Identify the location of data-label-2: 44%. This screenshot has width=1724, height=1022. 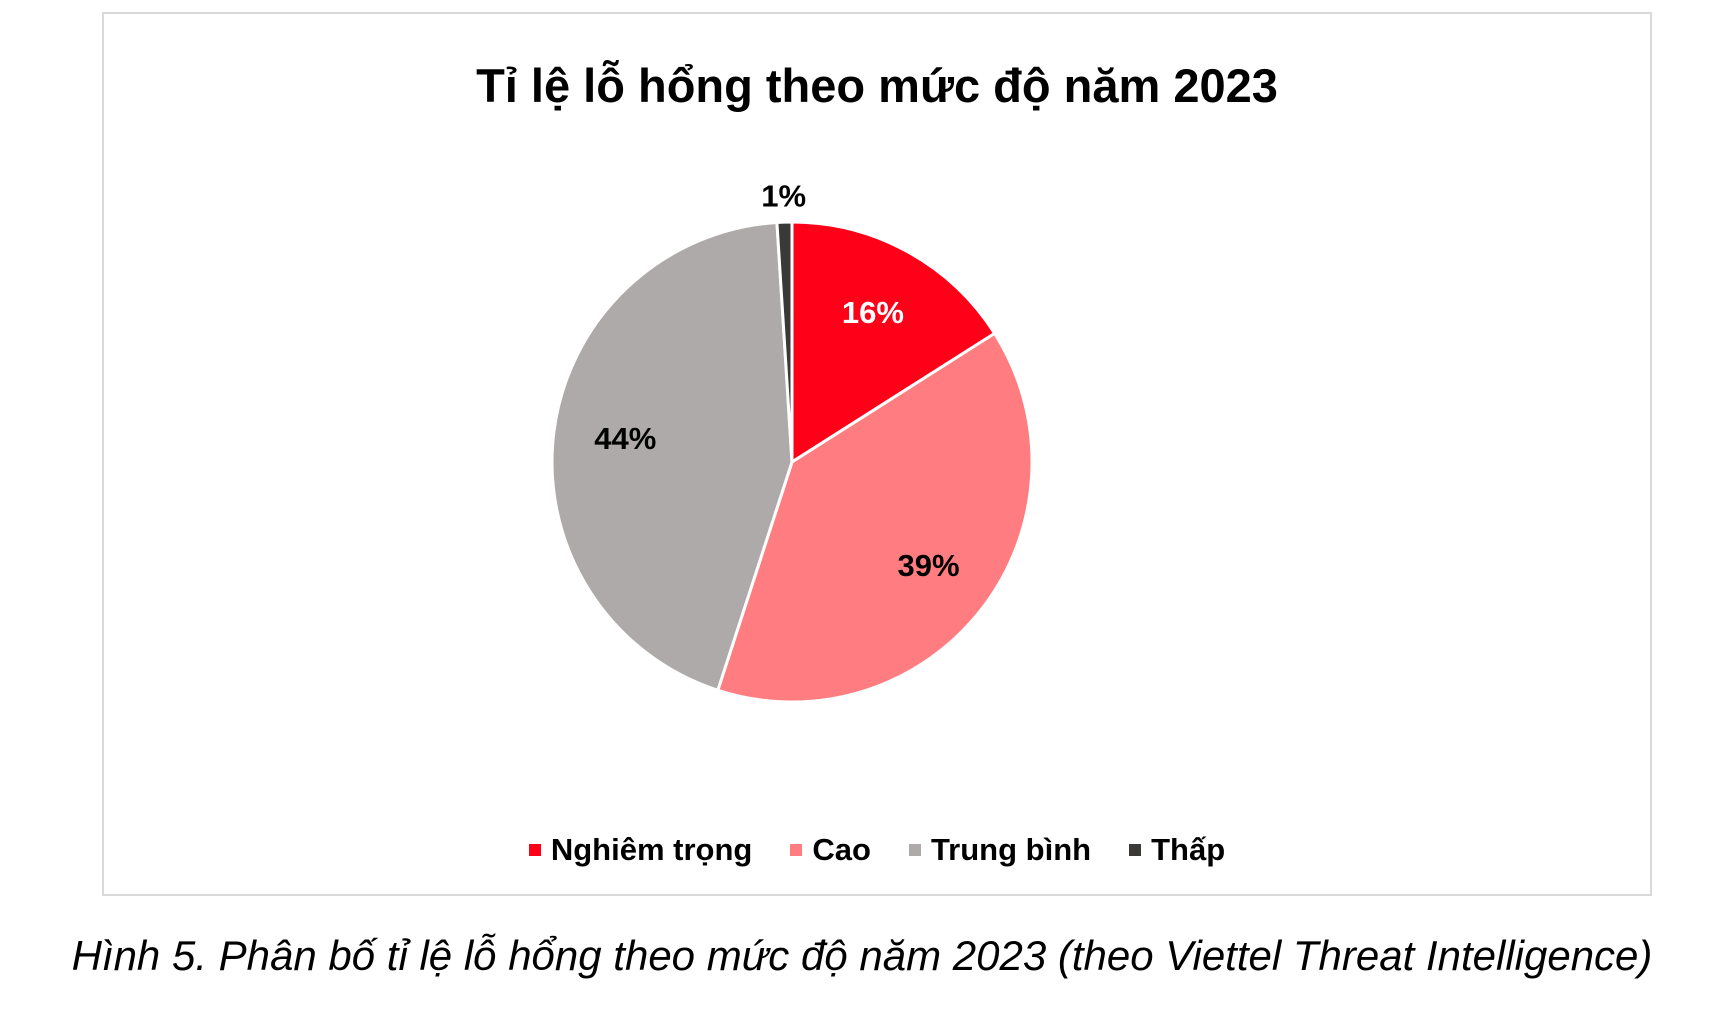
(625, 438).